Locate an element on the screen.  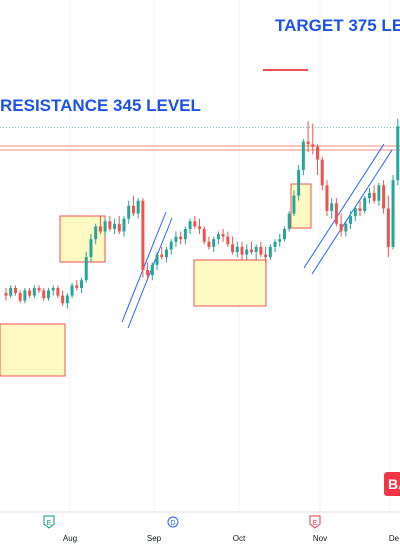
x-tick-label: De is located at coordinates (394, 538).